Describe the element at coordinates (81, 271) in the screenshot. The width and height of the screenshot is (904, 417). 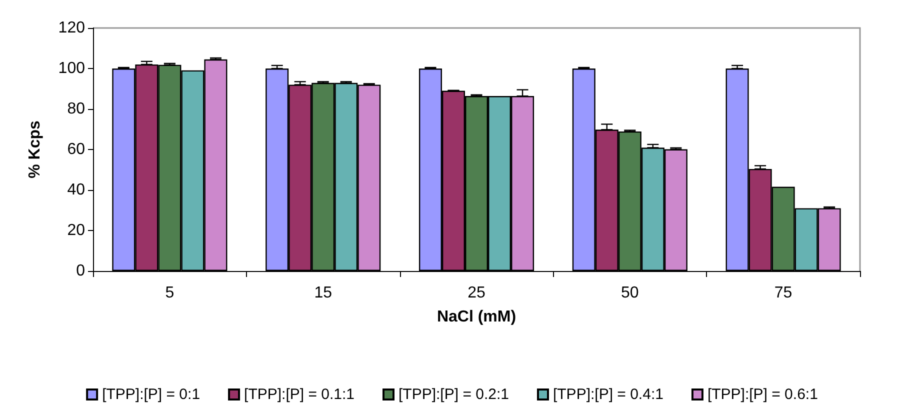
I see `y-tick-label: 0` at that location.